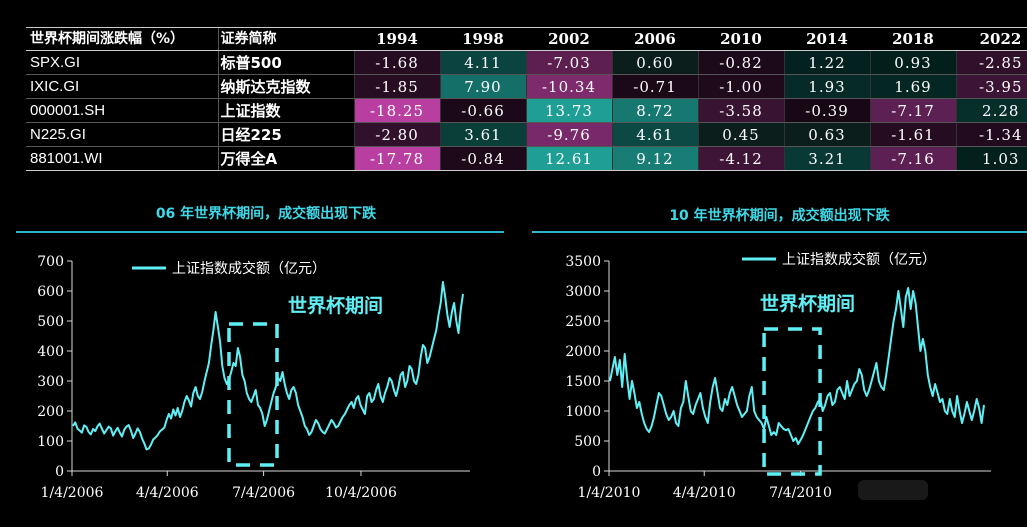 This screenshot has height=527, width=1027. Describe the element at coordinates (482, 62) in the screenshot. I see `return-cell: 4.11` at that location.